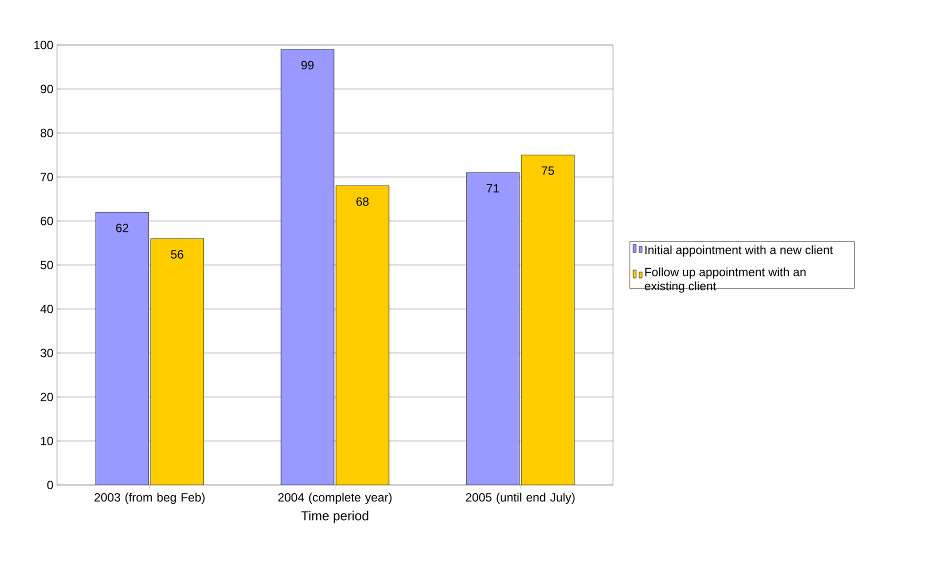 This screenshot has height=588, width=926. I want to click on legend-label: Initial appointment with a new client, so click(739, 251).